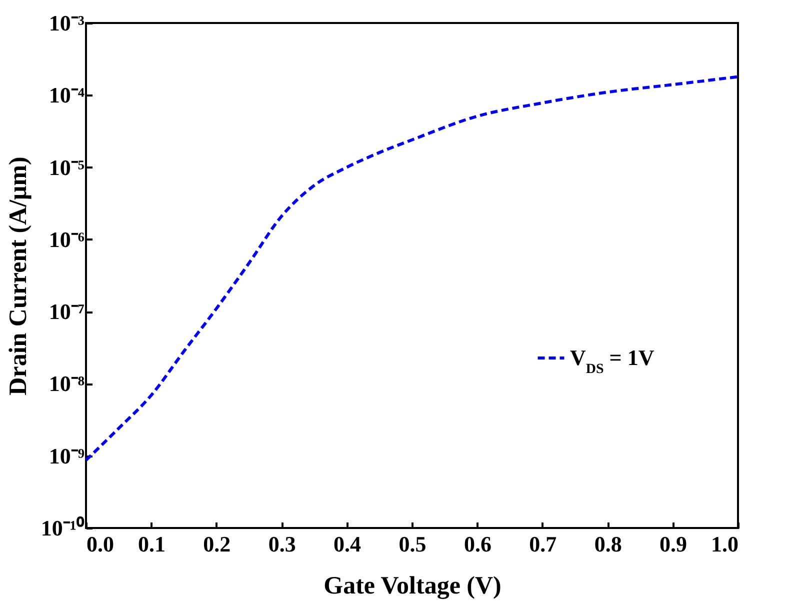 The image size is (804, 614). What do you see at coordinates (66, 455) in the screenshot?
I see `y-tick-label: 10⁻⁹` at bounding box center [66, 455].